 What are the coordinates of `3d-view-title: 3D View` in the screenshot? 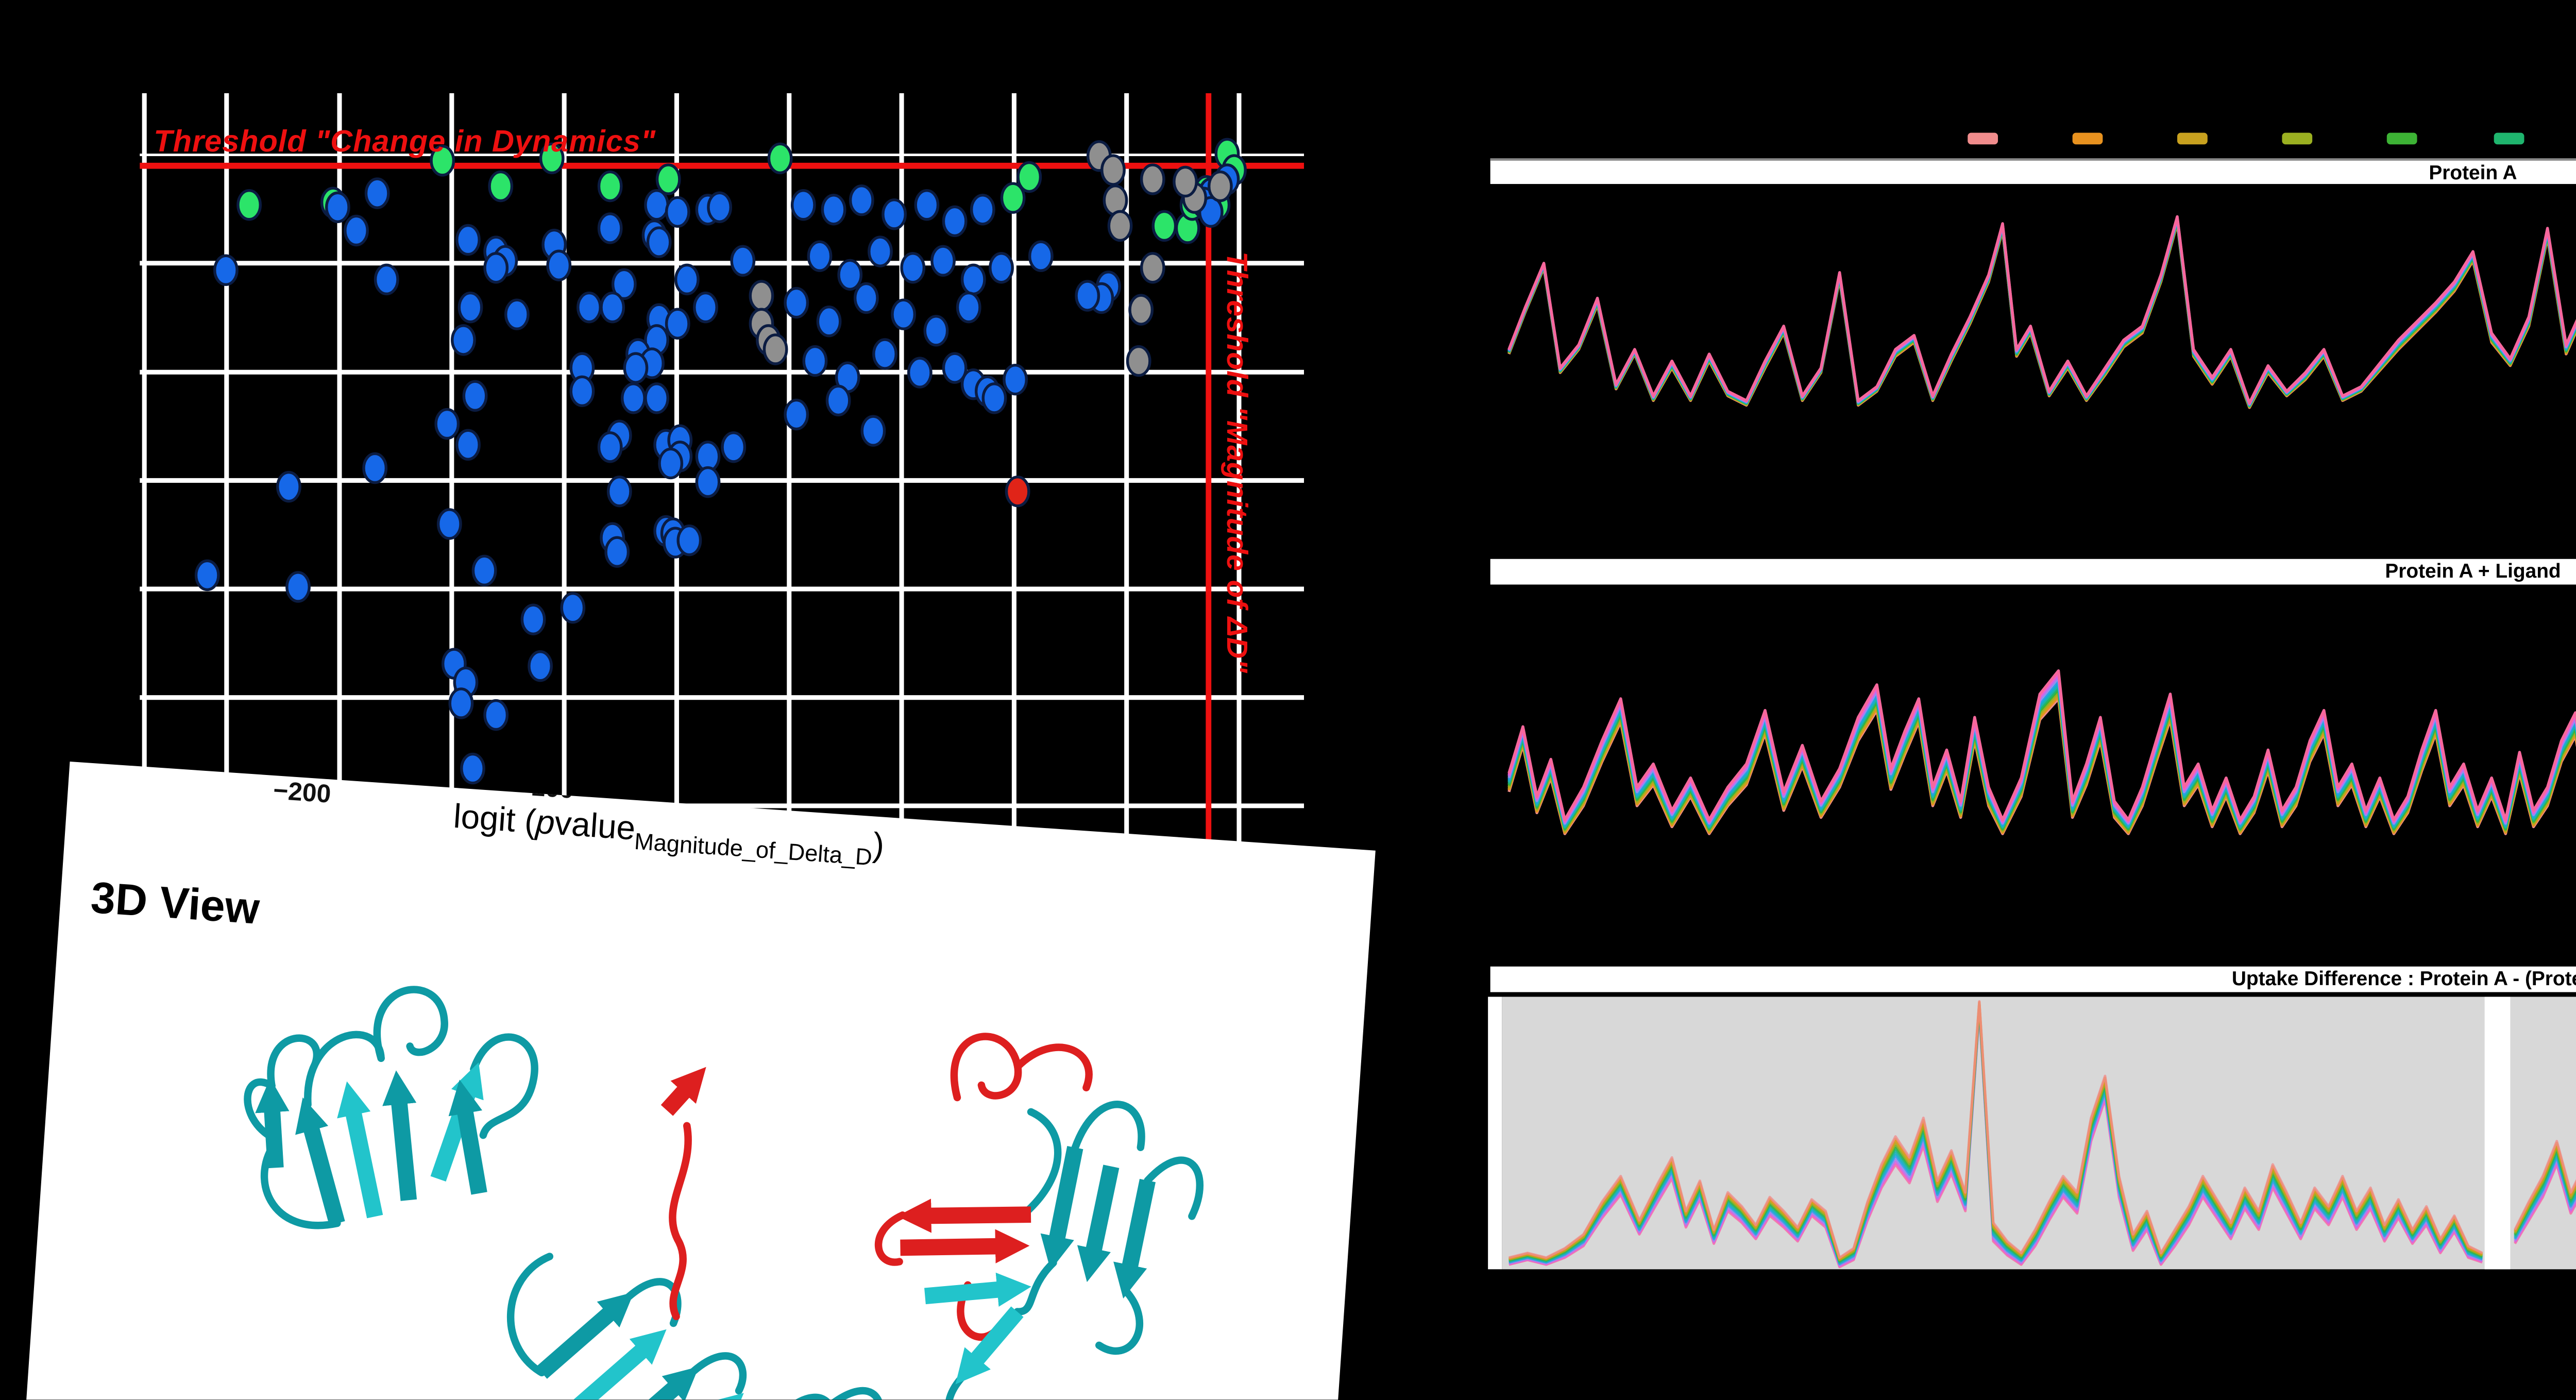 It's located at (175, 905).